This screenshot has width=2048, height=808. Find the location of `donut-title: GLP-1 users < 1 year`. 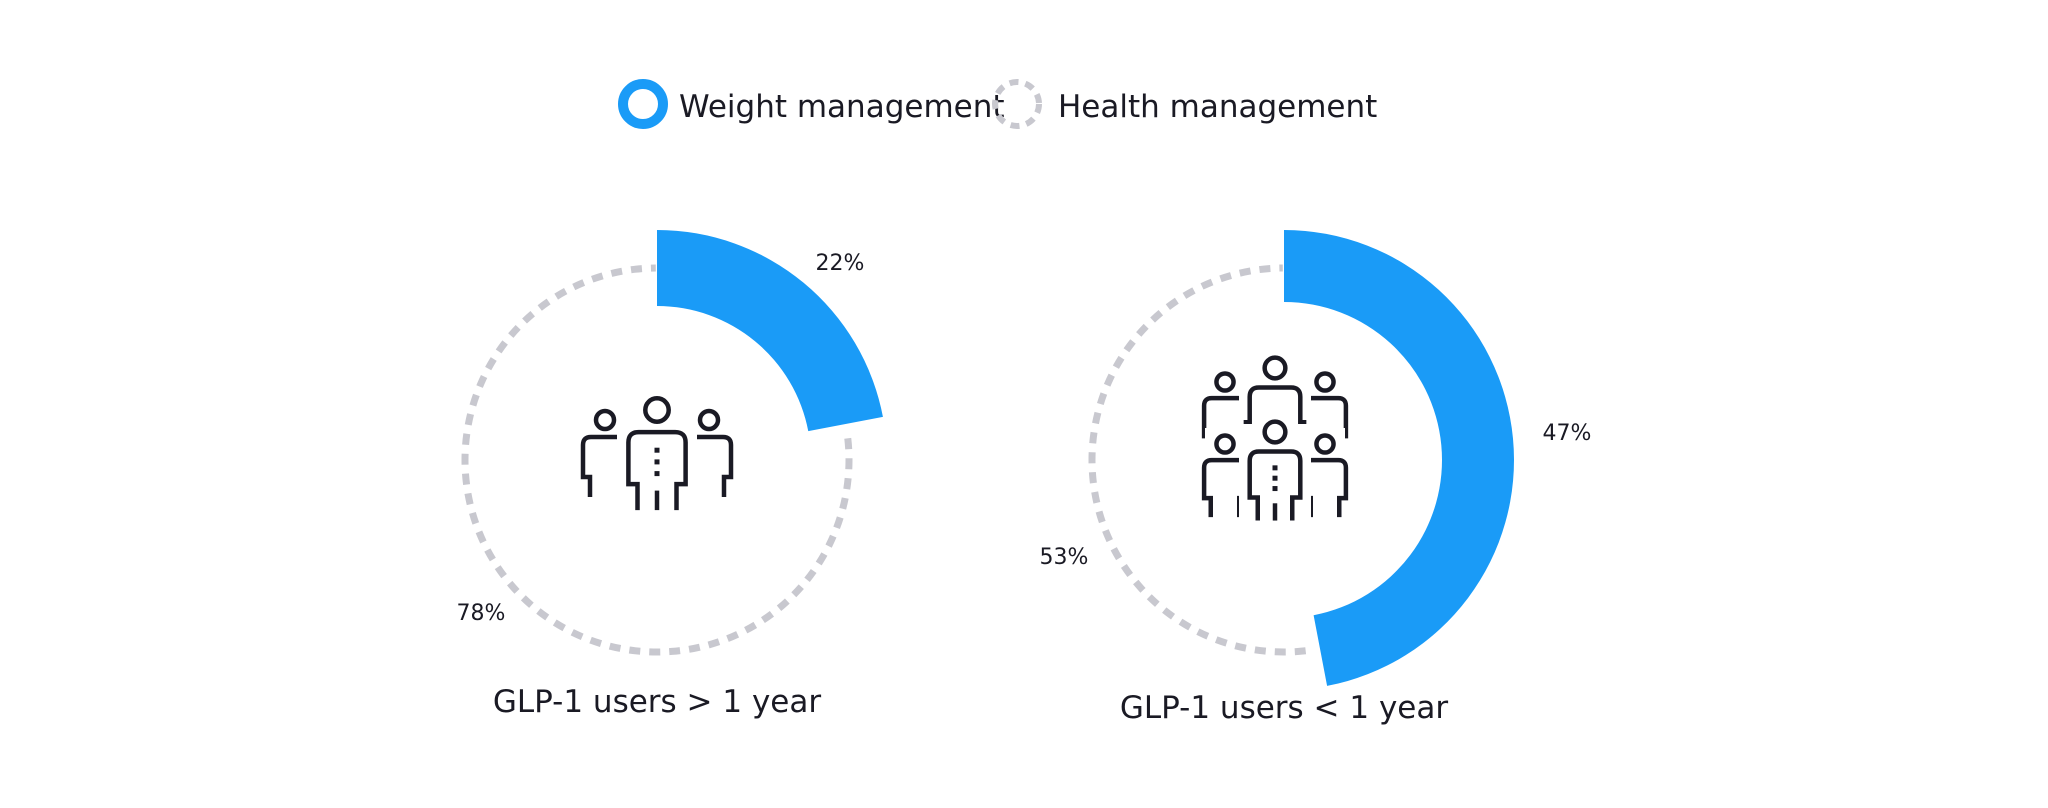

donut-title: GLP-1 users < 1 year is located at coordinates (1284, 708).